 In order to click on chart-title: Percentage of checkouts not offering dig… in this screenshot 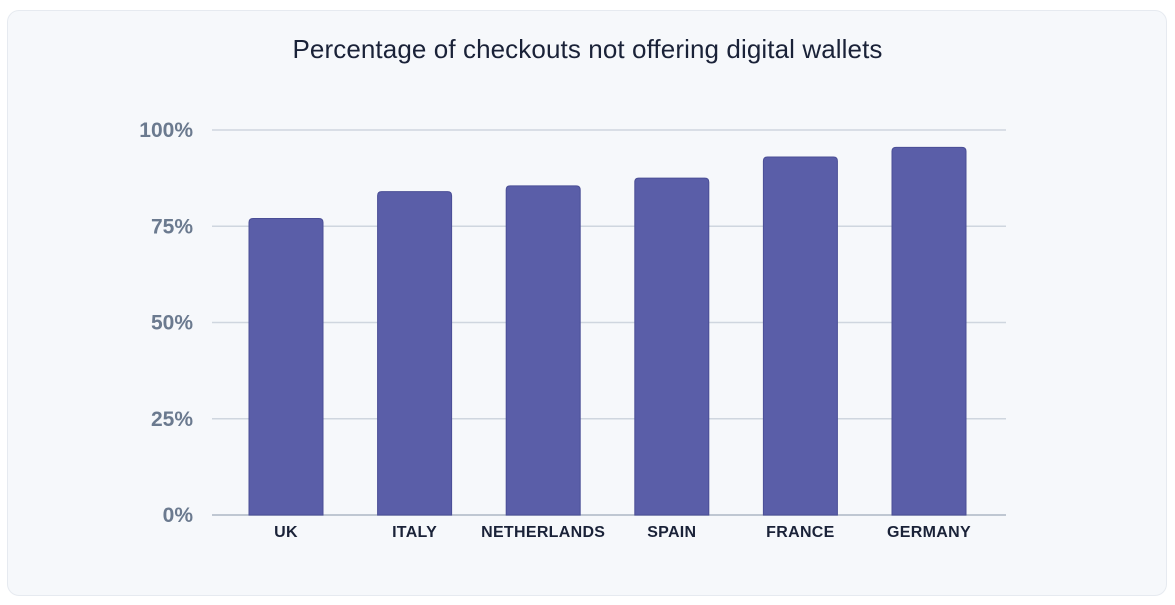, I will do `click(587, 49)`.